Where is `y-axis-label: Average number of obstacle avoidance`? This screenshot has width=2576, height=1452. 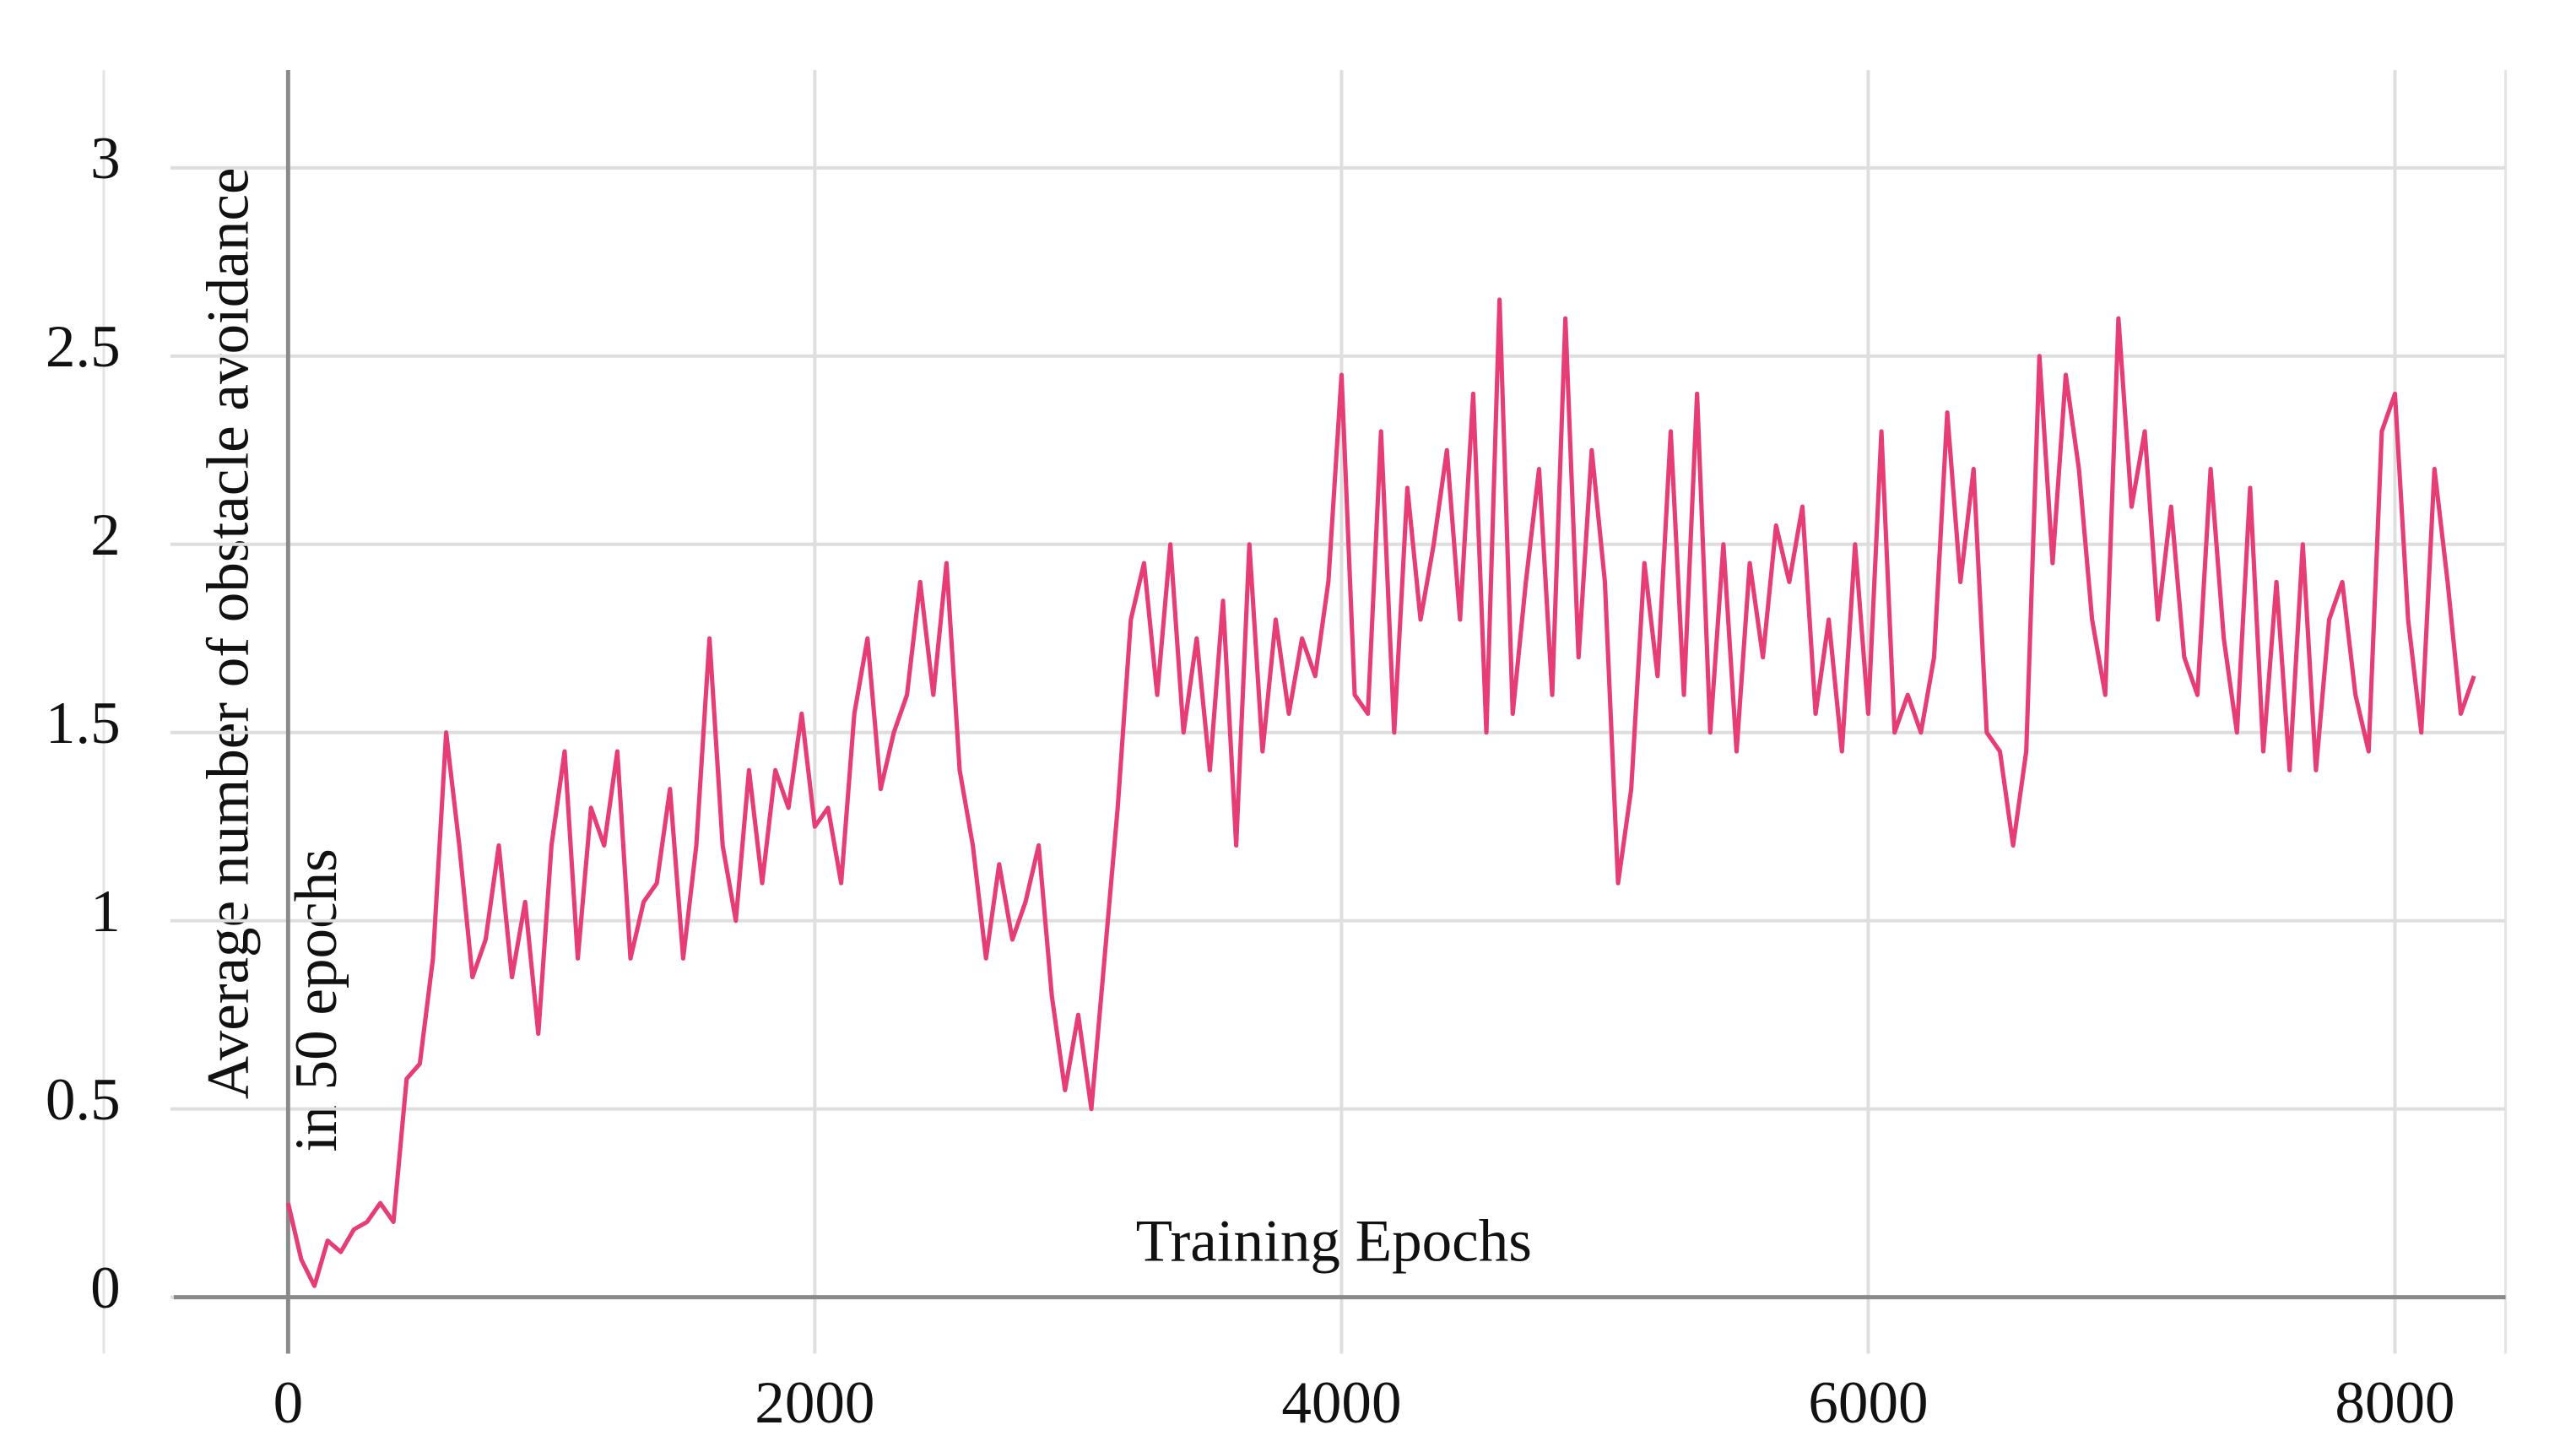
y-axis-label: Average number of obstacle avoidance is located at coordinates (228, 633).